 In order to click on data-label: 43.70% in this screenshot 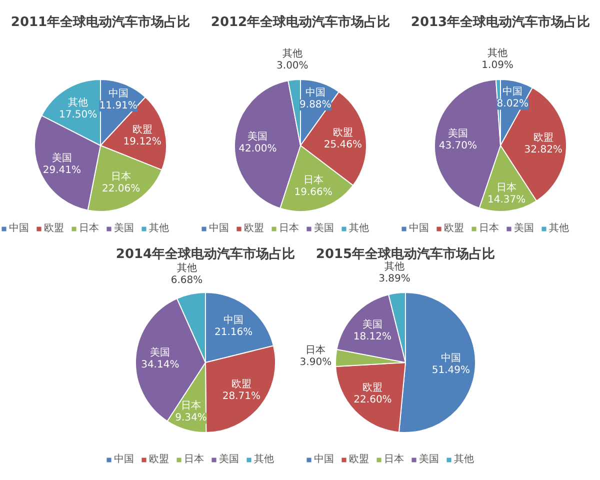, I will do `click(458, 146)`.